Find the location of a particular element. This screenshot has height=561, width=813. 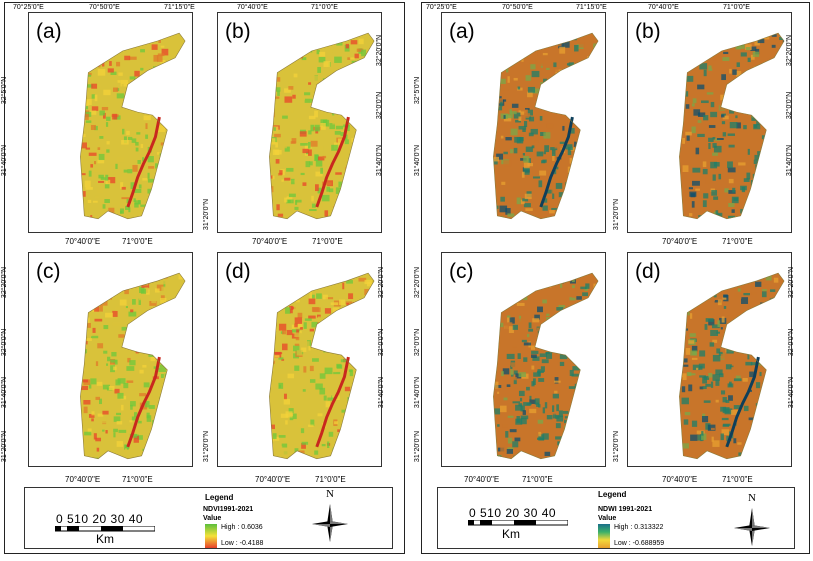

ndwi-panel-b: (b) is located at coordinates (709, 122).